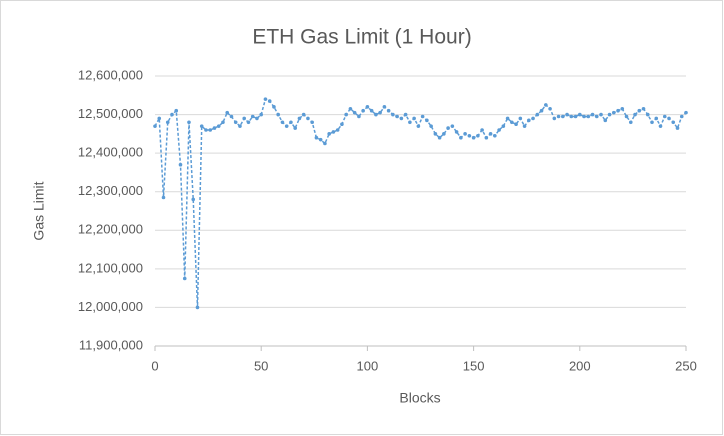 The image size is (724, 436). I want to click on chart-title: ETH Gas Limit (1 Hour), so click(361, 37).